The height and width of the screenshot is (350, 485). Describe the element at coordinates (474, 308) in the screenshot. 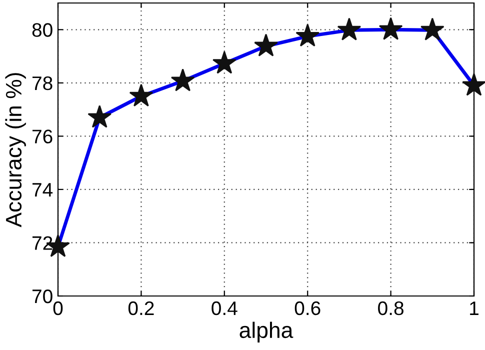

I see `x-tick-label: 1` at that location.